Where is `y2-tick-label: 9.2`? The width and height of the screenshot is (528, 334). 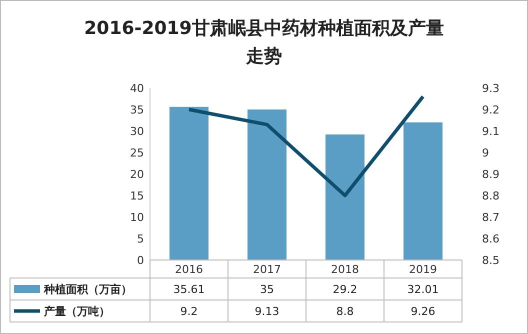
y2-tick-label: 9.2 is located at coordinates (491, 110).